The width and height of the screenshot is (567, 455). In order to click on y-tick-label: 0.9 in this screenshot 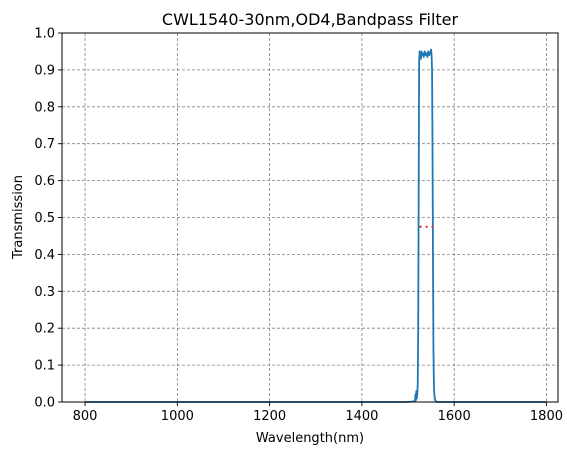, I will do `click(44, 70)`.